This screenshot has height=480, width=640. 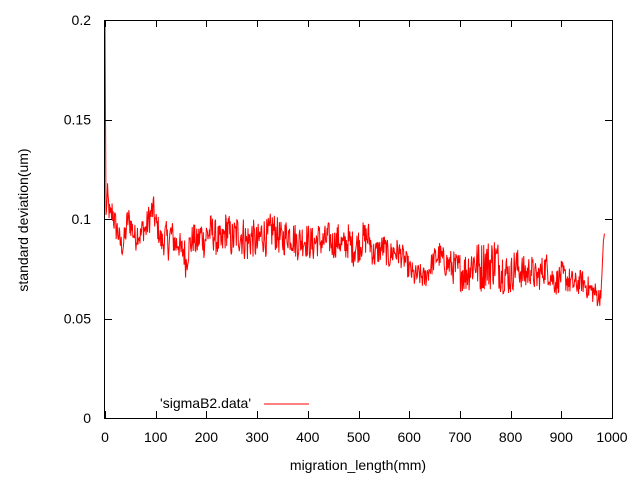 I want to click on x-axis-title: migration_length(mm), so click(x=358, y=465).